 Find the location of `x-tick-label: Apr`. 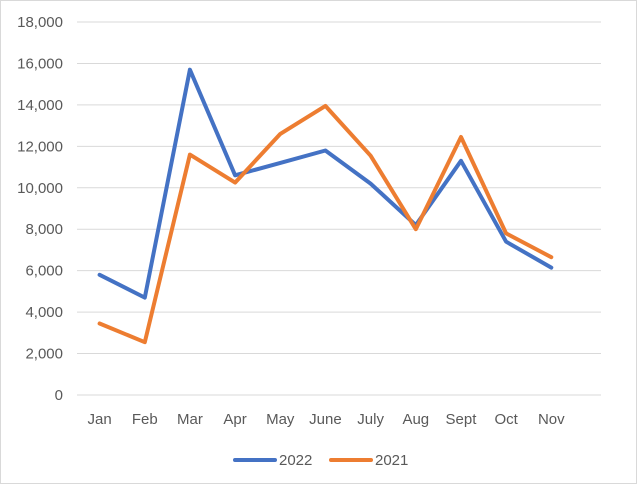

x-tick-label: Apr is located at coordinates (234, 419).